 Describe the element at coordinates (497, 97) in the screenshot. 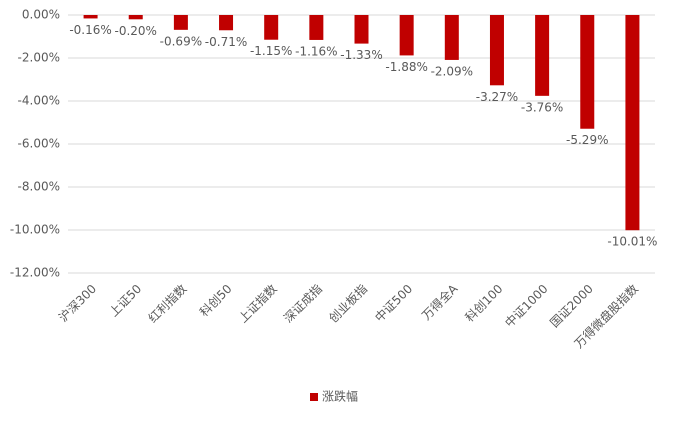

I see `data-label: -3.27%` at that location.